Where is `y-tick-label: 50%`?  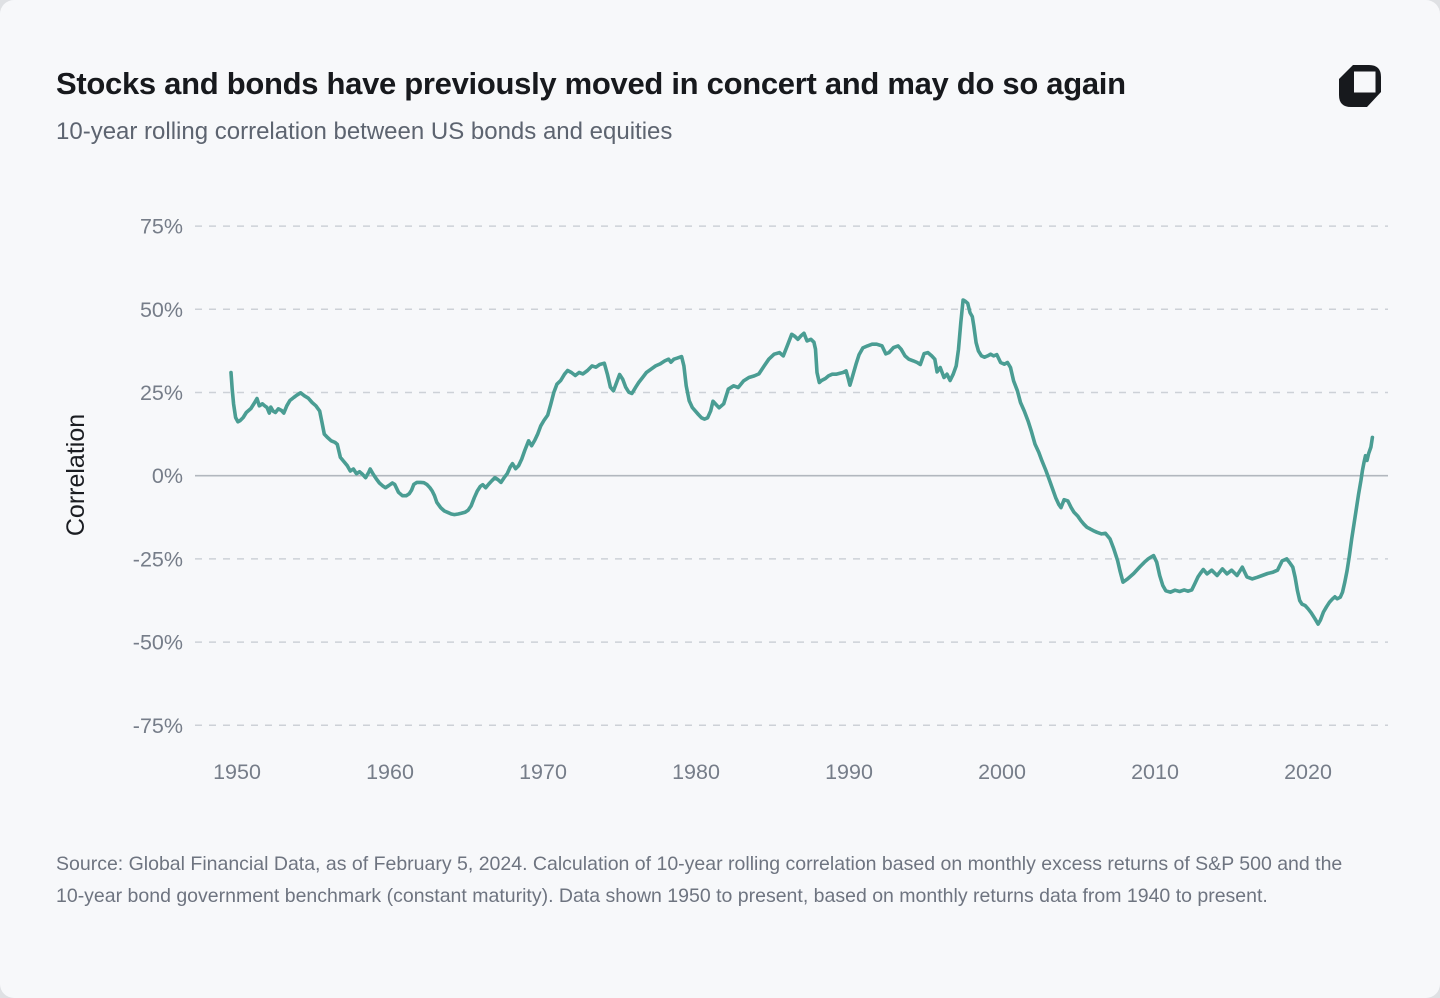
y-tick-label: 50% is located at coordinates (161, 310).